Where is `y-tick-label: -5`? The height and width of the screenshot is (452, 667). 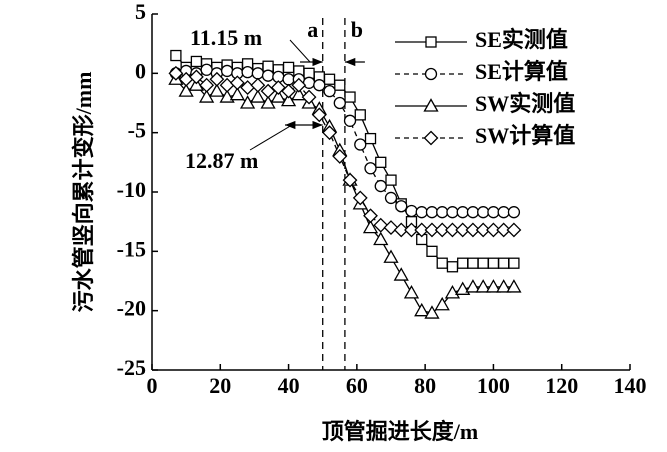 y-tick-label: -5 is located at coordinates (137, 130).